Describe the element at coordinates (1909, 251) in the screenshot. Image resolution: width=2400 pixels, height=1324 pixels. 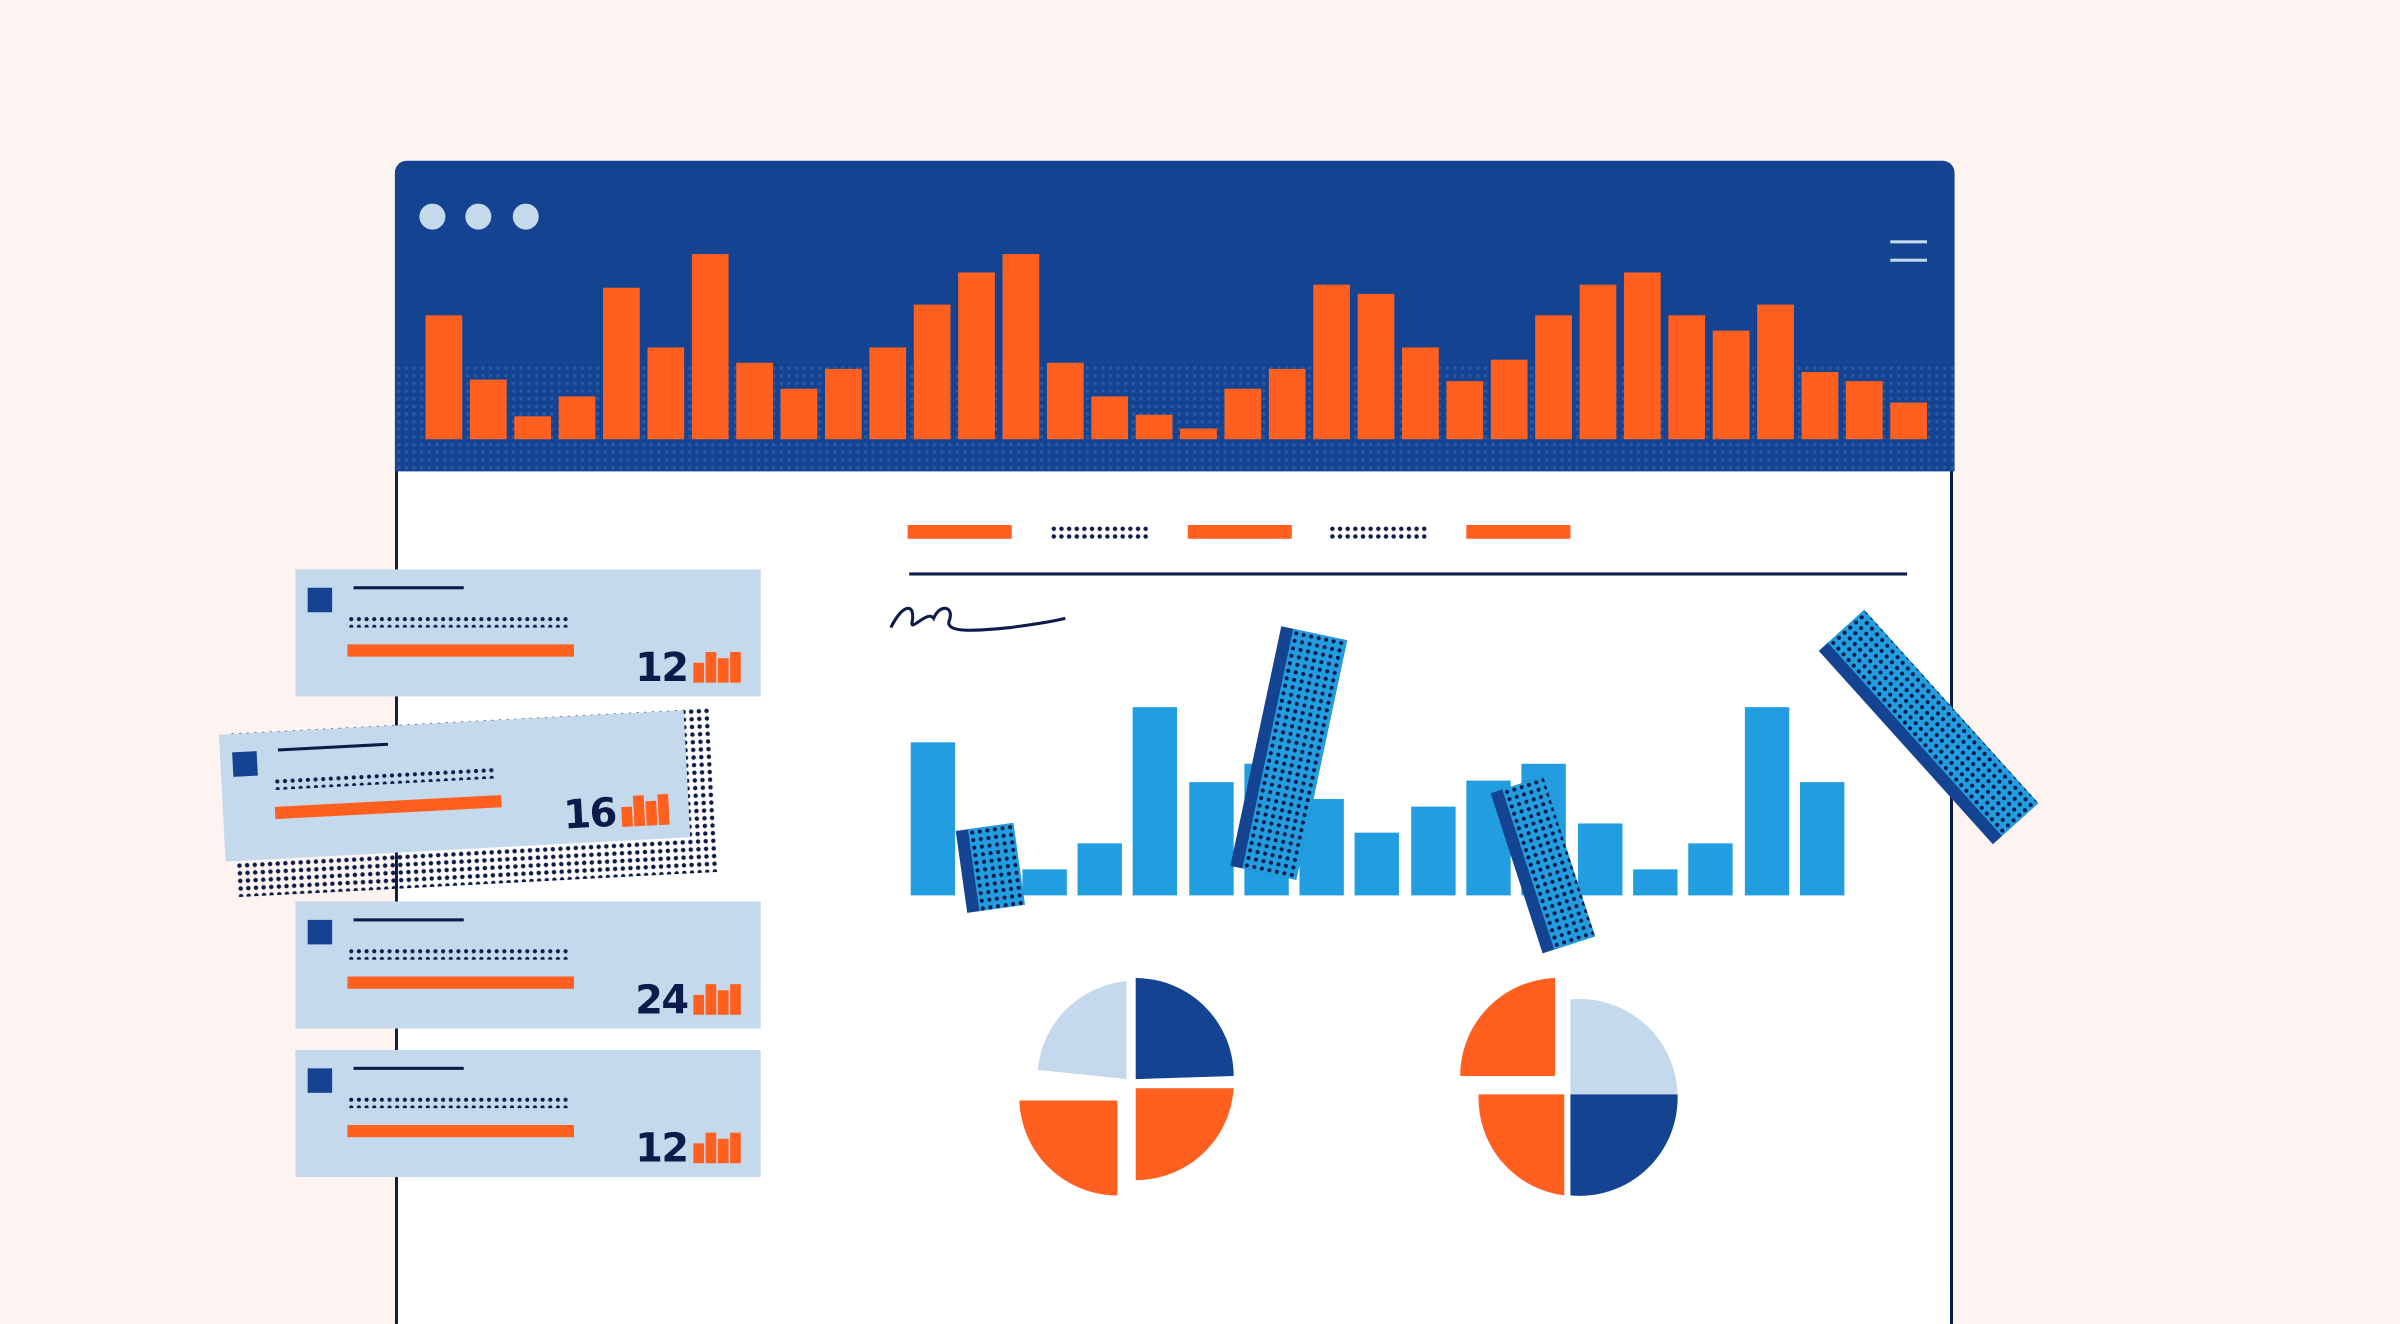
I see `hamburger-icon` at that location.